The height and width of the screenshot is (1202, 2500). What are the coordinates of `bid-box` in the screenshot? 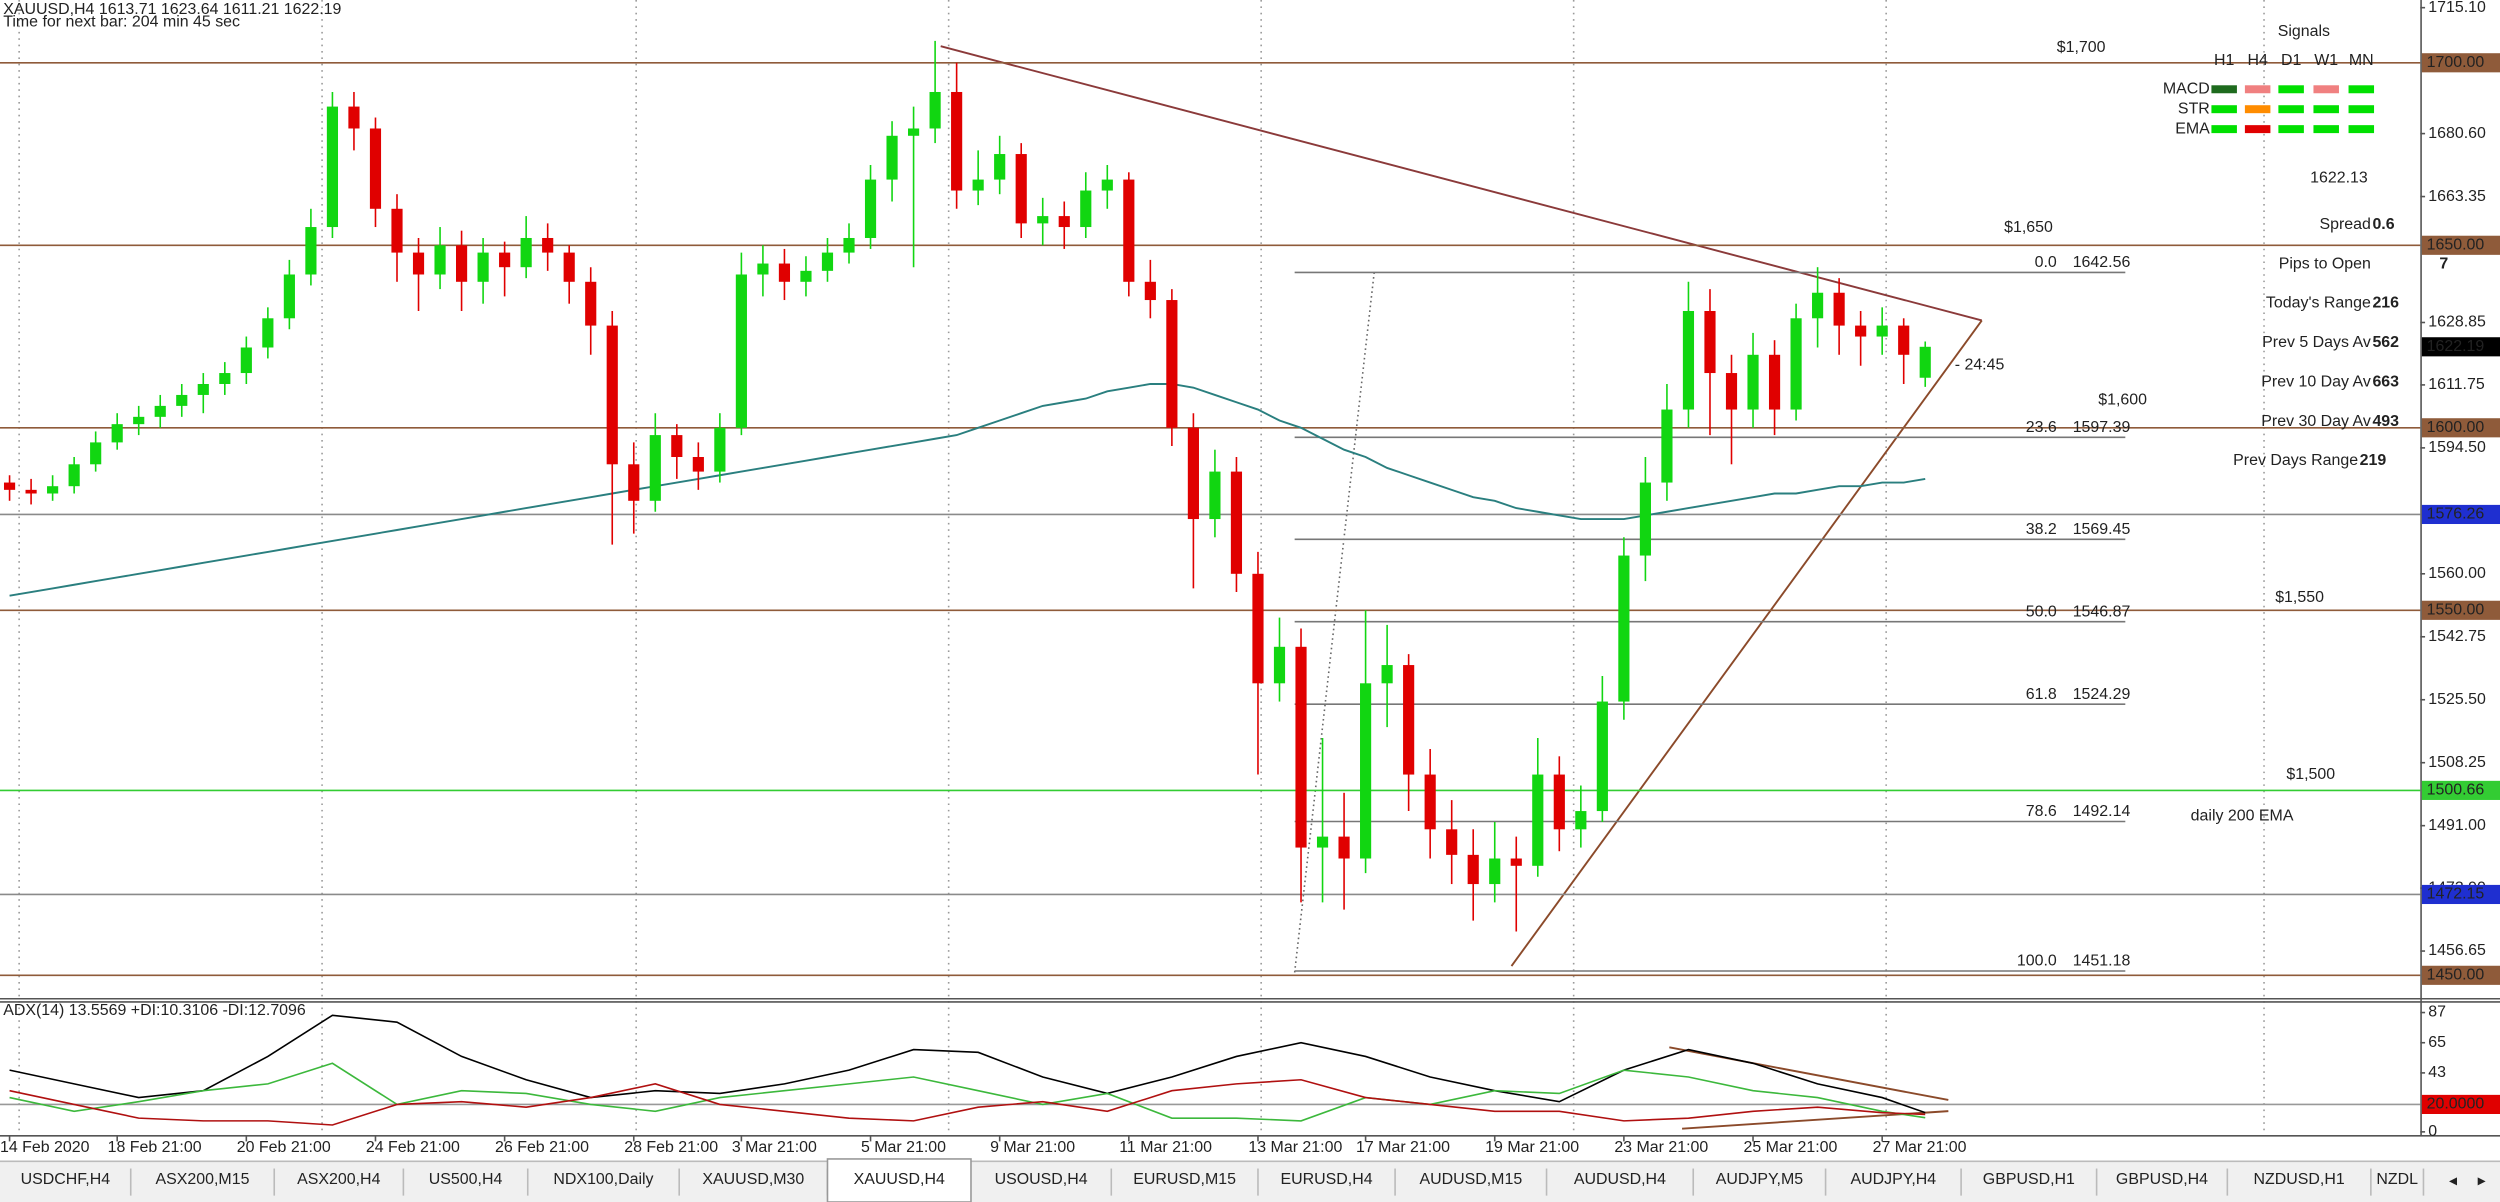 It's located at (2460, 347).